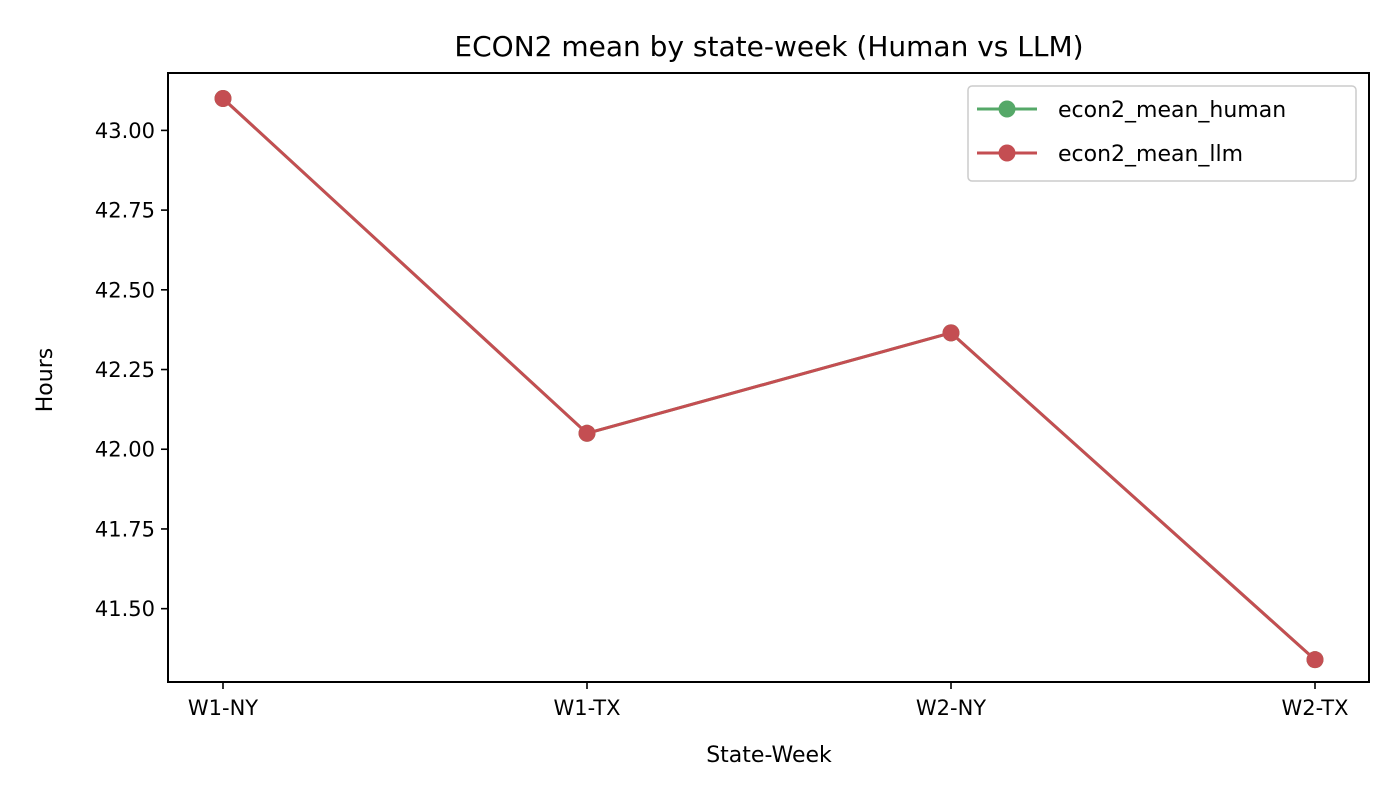 The width and height of the screenshot is (1400, 804). Describe the element at coordinates (1150, 154) in the screenshot. I see `legend-label: econ2_mean_llm` at that location.